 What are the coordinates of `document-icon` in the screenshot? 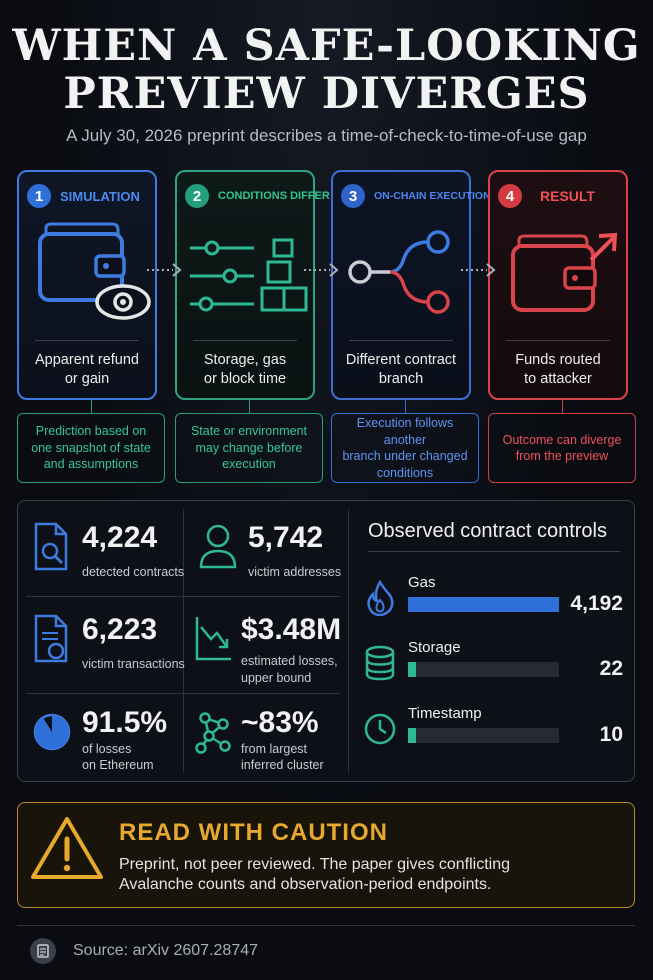 It's located at (43, 951).